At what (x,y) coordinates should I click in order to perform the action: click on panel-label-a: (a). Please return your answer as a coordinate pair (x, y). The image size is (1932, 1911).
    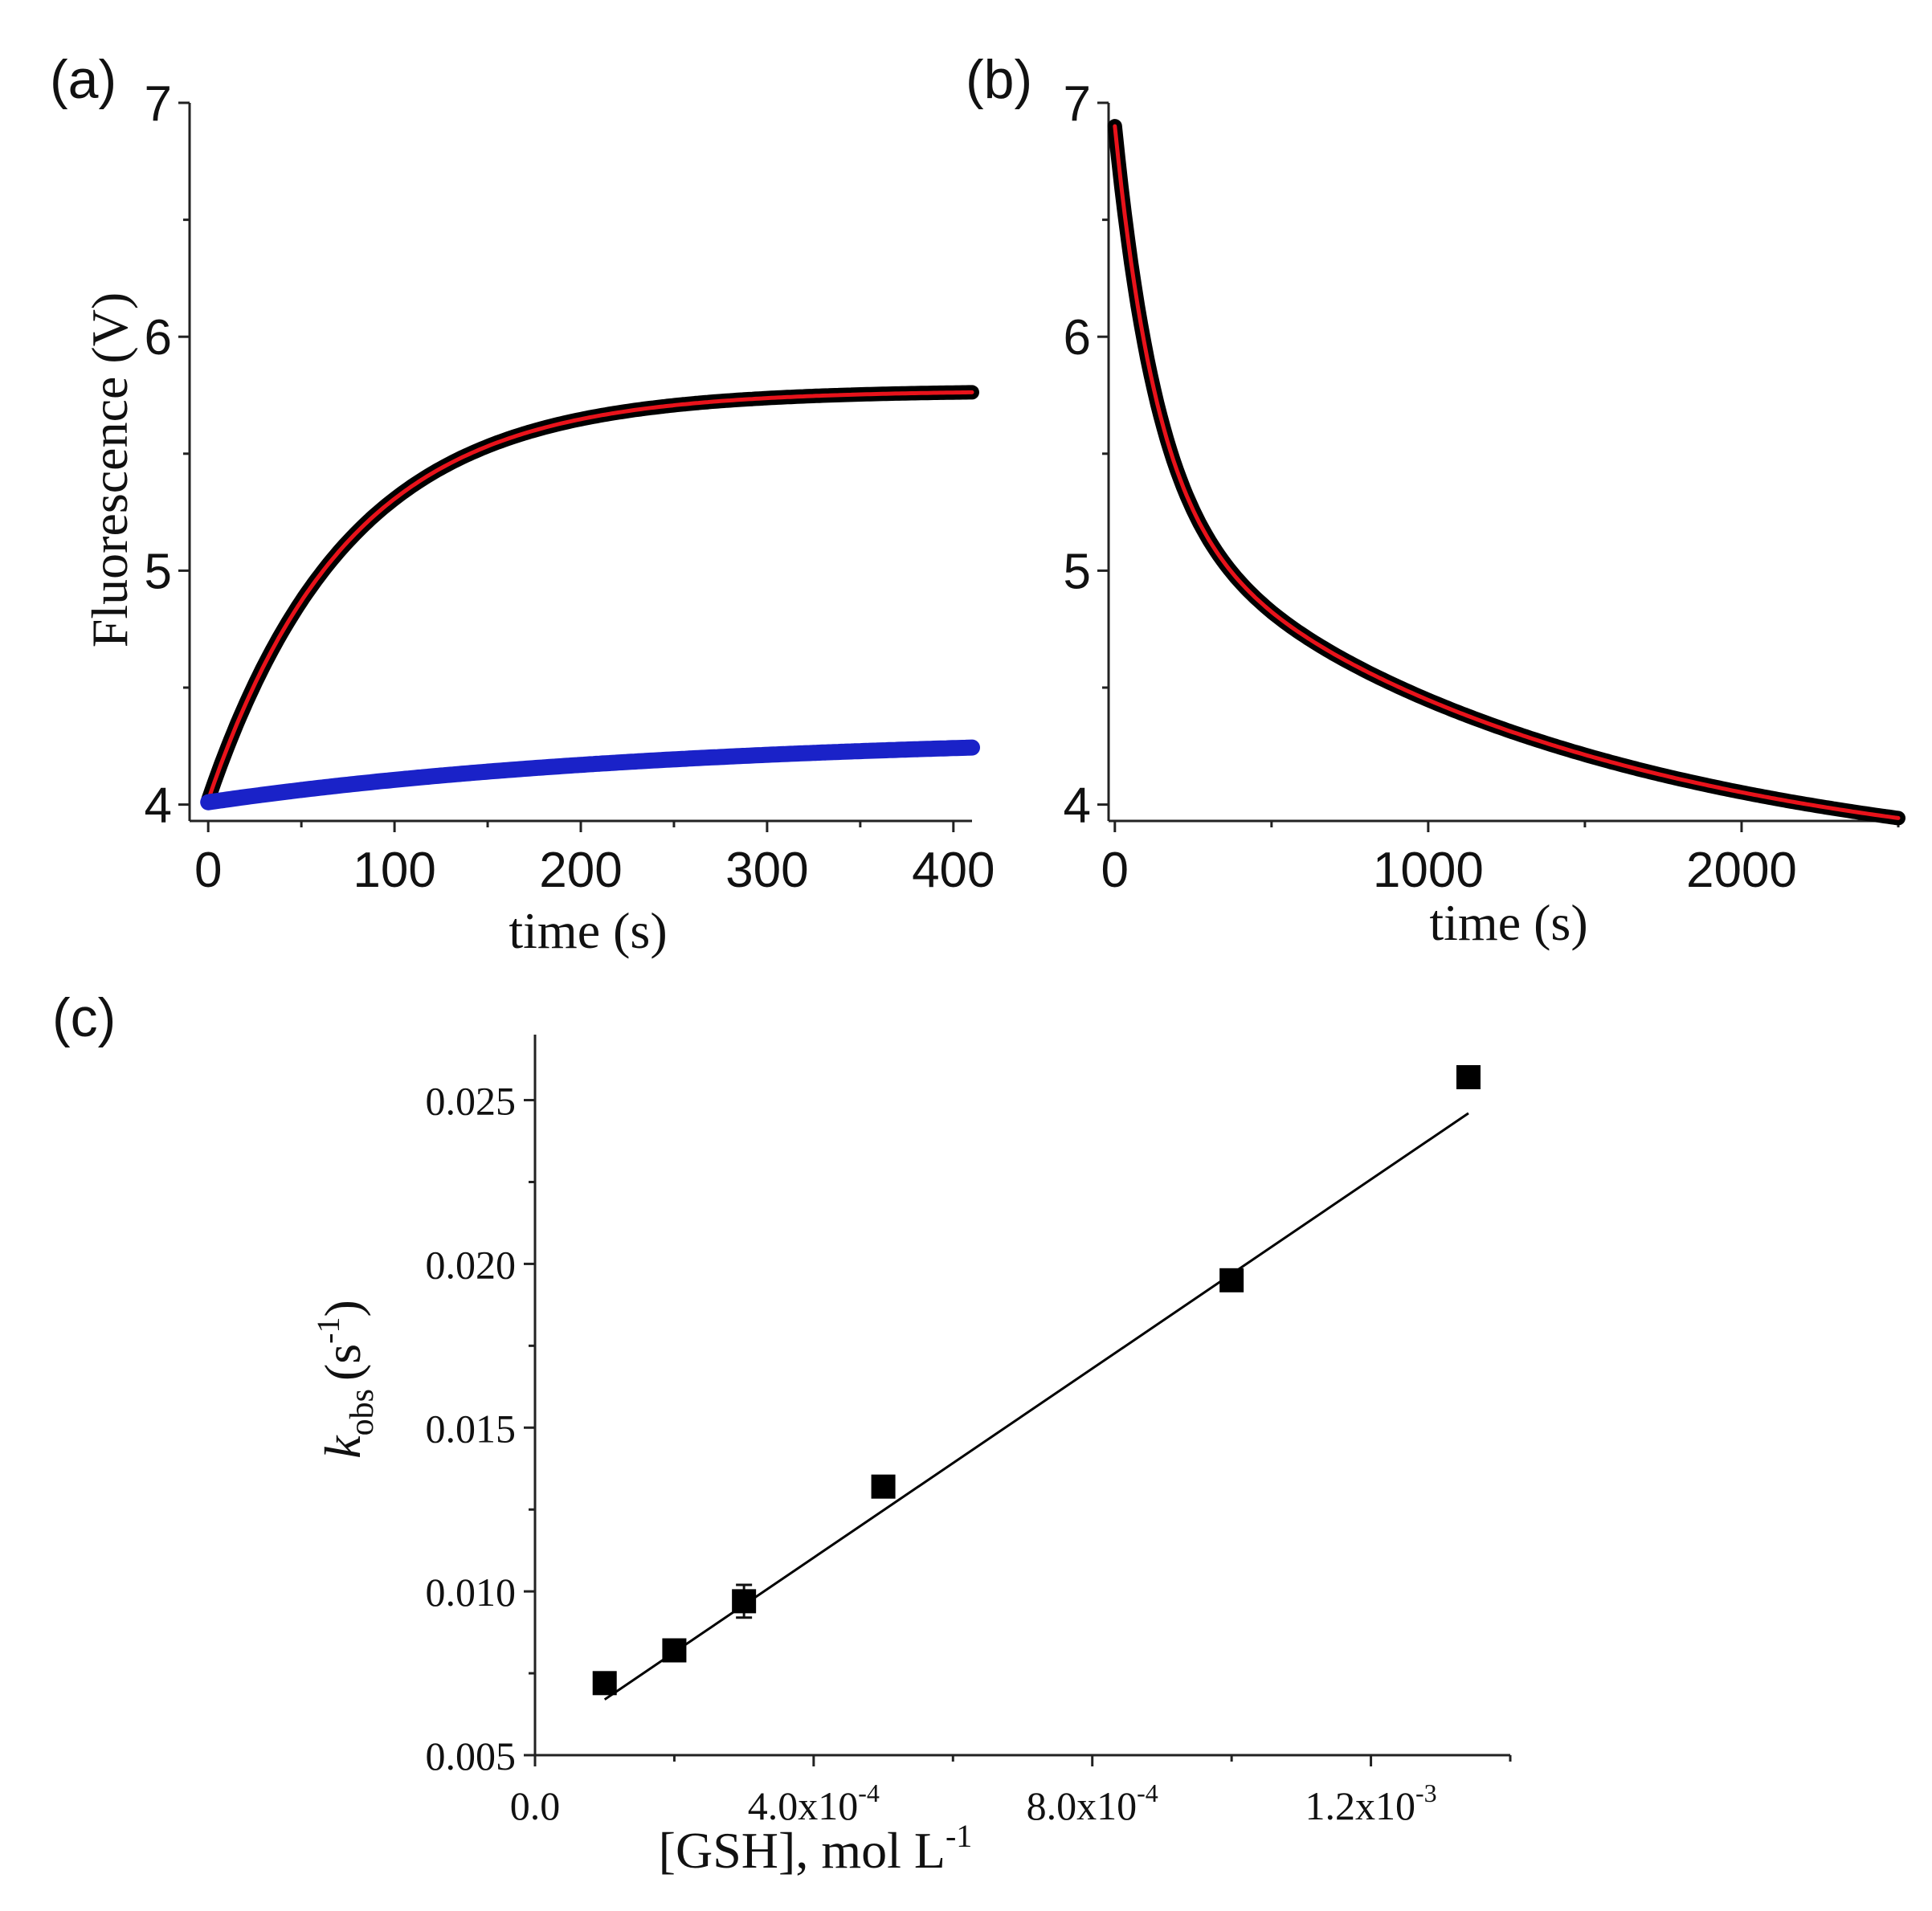
    Looking at the image, I should click on (83, 79).